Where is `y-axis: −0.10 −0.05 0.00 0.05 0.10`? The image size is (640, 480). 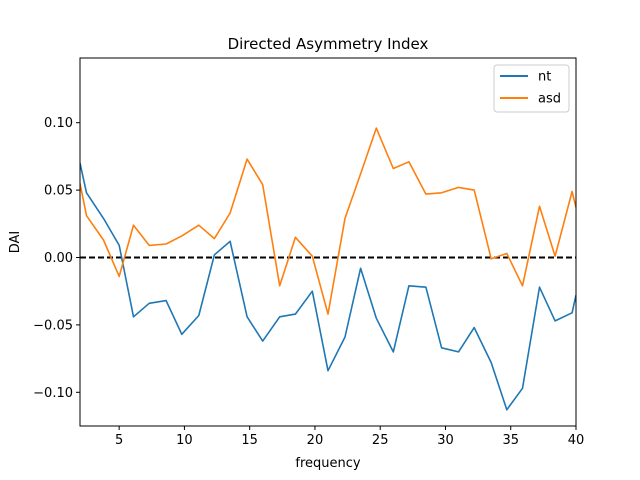 y-axis: −0.10 −0.05 0.00 0.05 0.10 is located at coordinates (56, 258).